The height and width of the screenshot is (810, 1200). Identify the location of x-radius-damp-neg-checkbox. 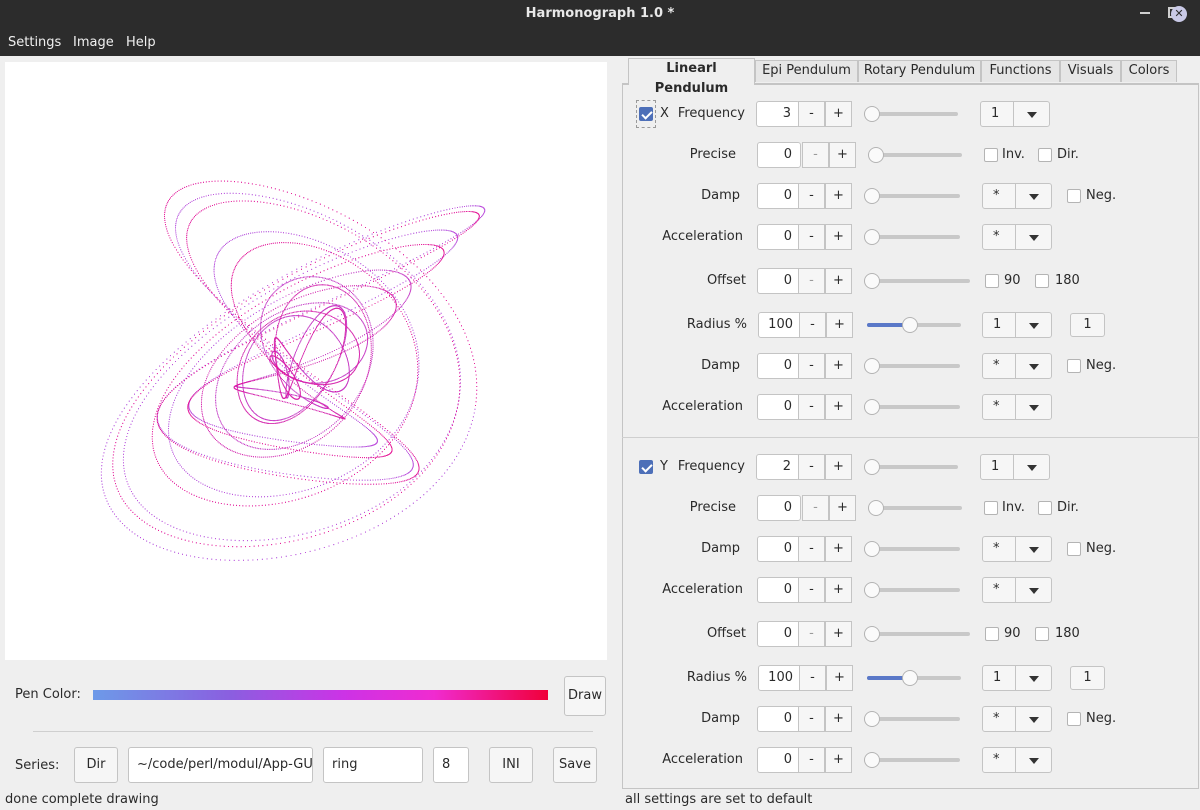
(1074, 366).